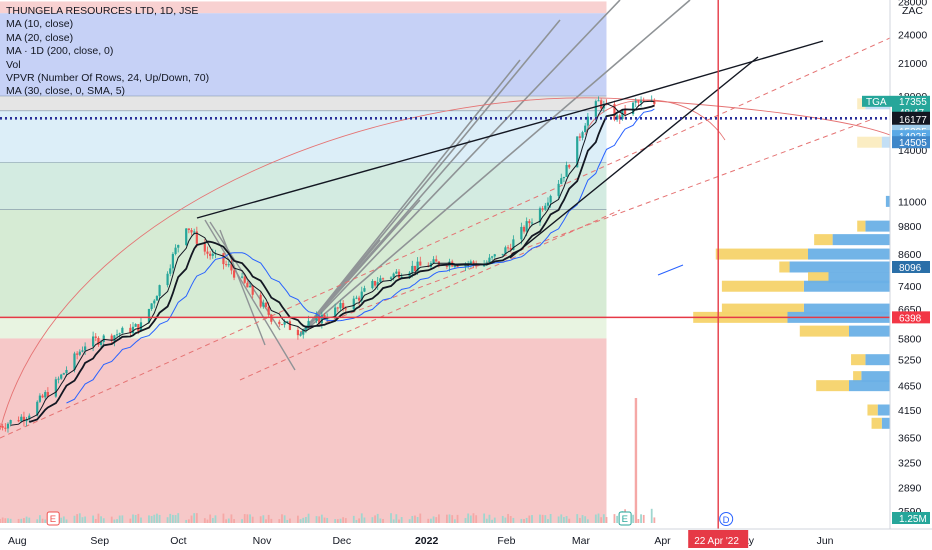  I want to click on price-tick-label: 5800, so click(910, 339).